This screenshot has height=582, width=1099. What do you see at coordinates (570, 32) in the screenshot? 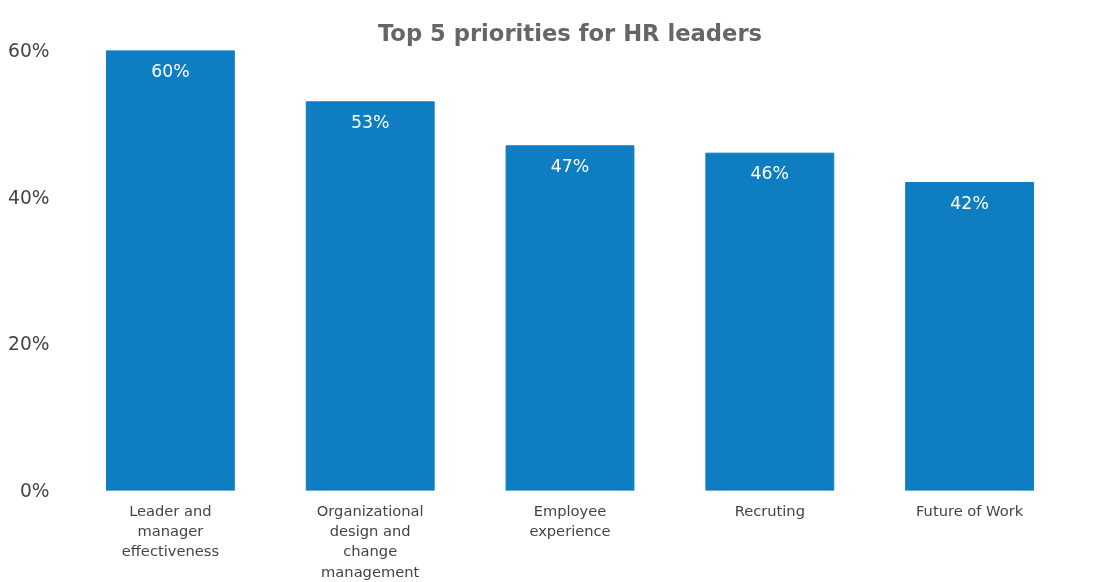
I see `chart-title: Top 5 priorities for HR leaders` at bounding box center [570, 32].